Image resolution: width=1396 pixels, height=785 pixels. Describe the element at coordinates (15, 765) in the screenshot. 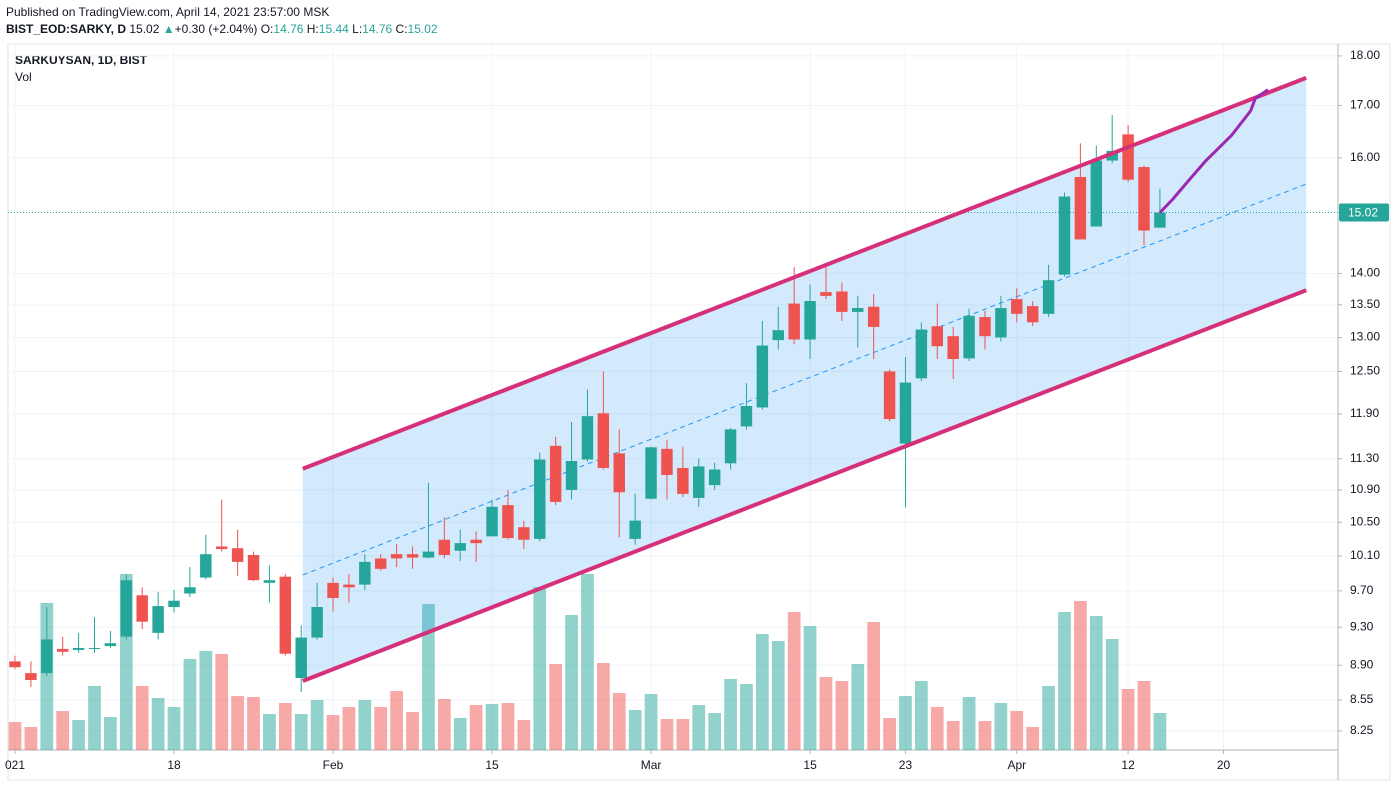

I see `x-tick-label: 021` at that location.